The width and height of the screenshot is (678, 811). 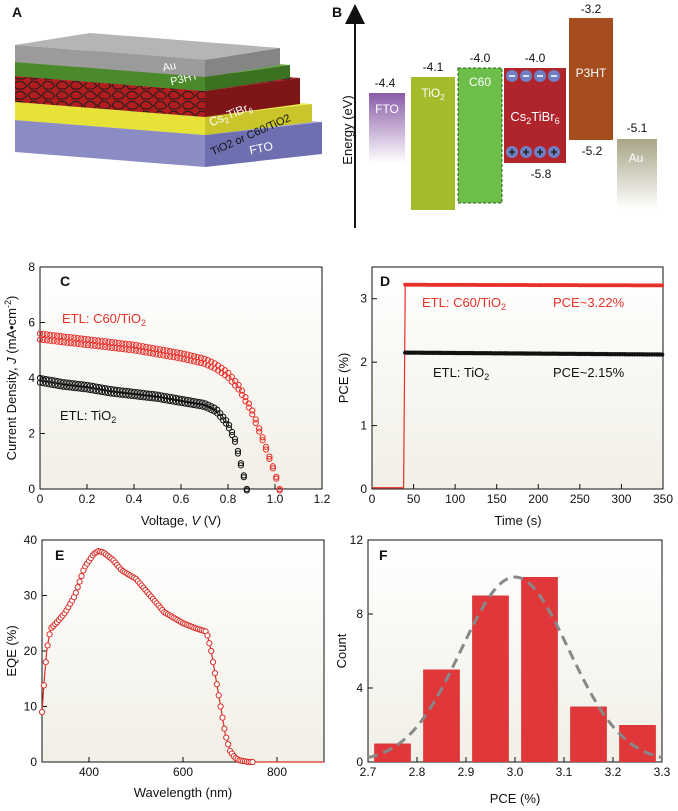 What do you see at coordinates (414, 499) in the screenshot?
I see `d-xtick-label: 50` at bounding box center [414, 499].